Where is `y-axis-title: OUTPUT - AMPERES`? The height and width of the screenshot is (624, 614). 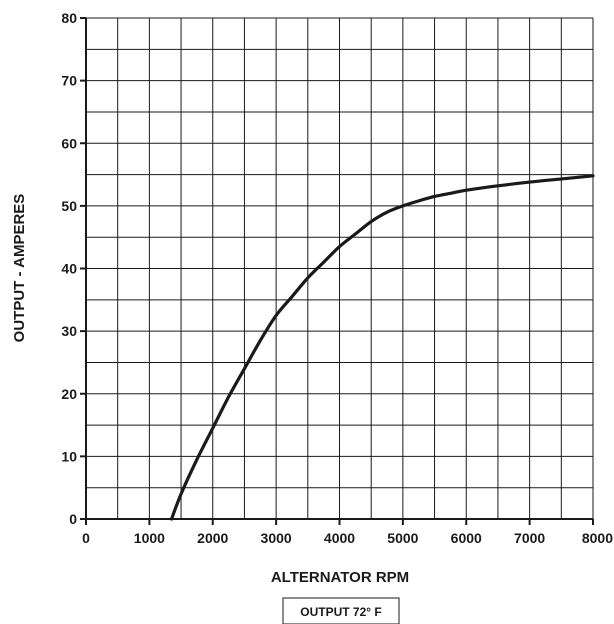
y-axis-title: OUTPUT - AMPERES is located at coordinates (19, 268).